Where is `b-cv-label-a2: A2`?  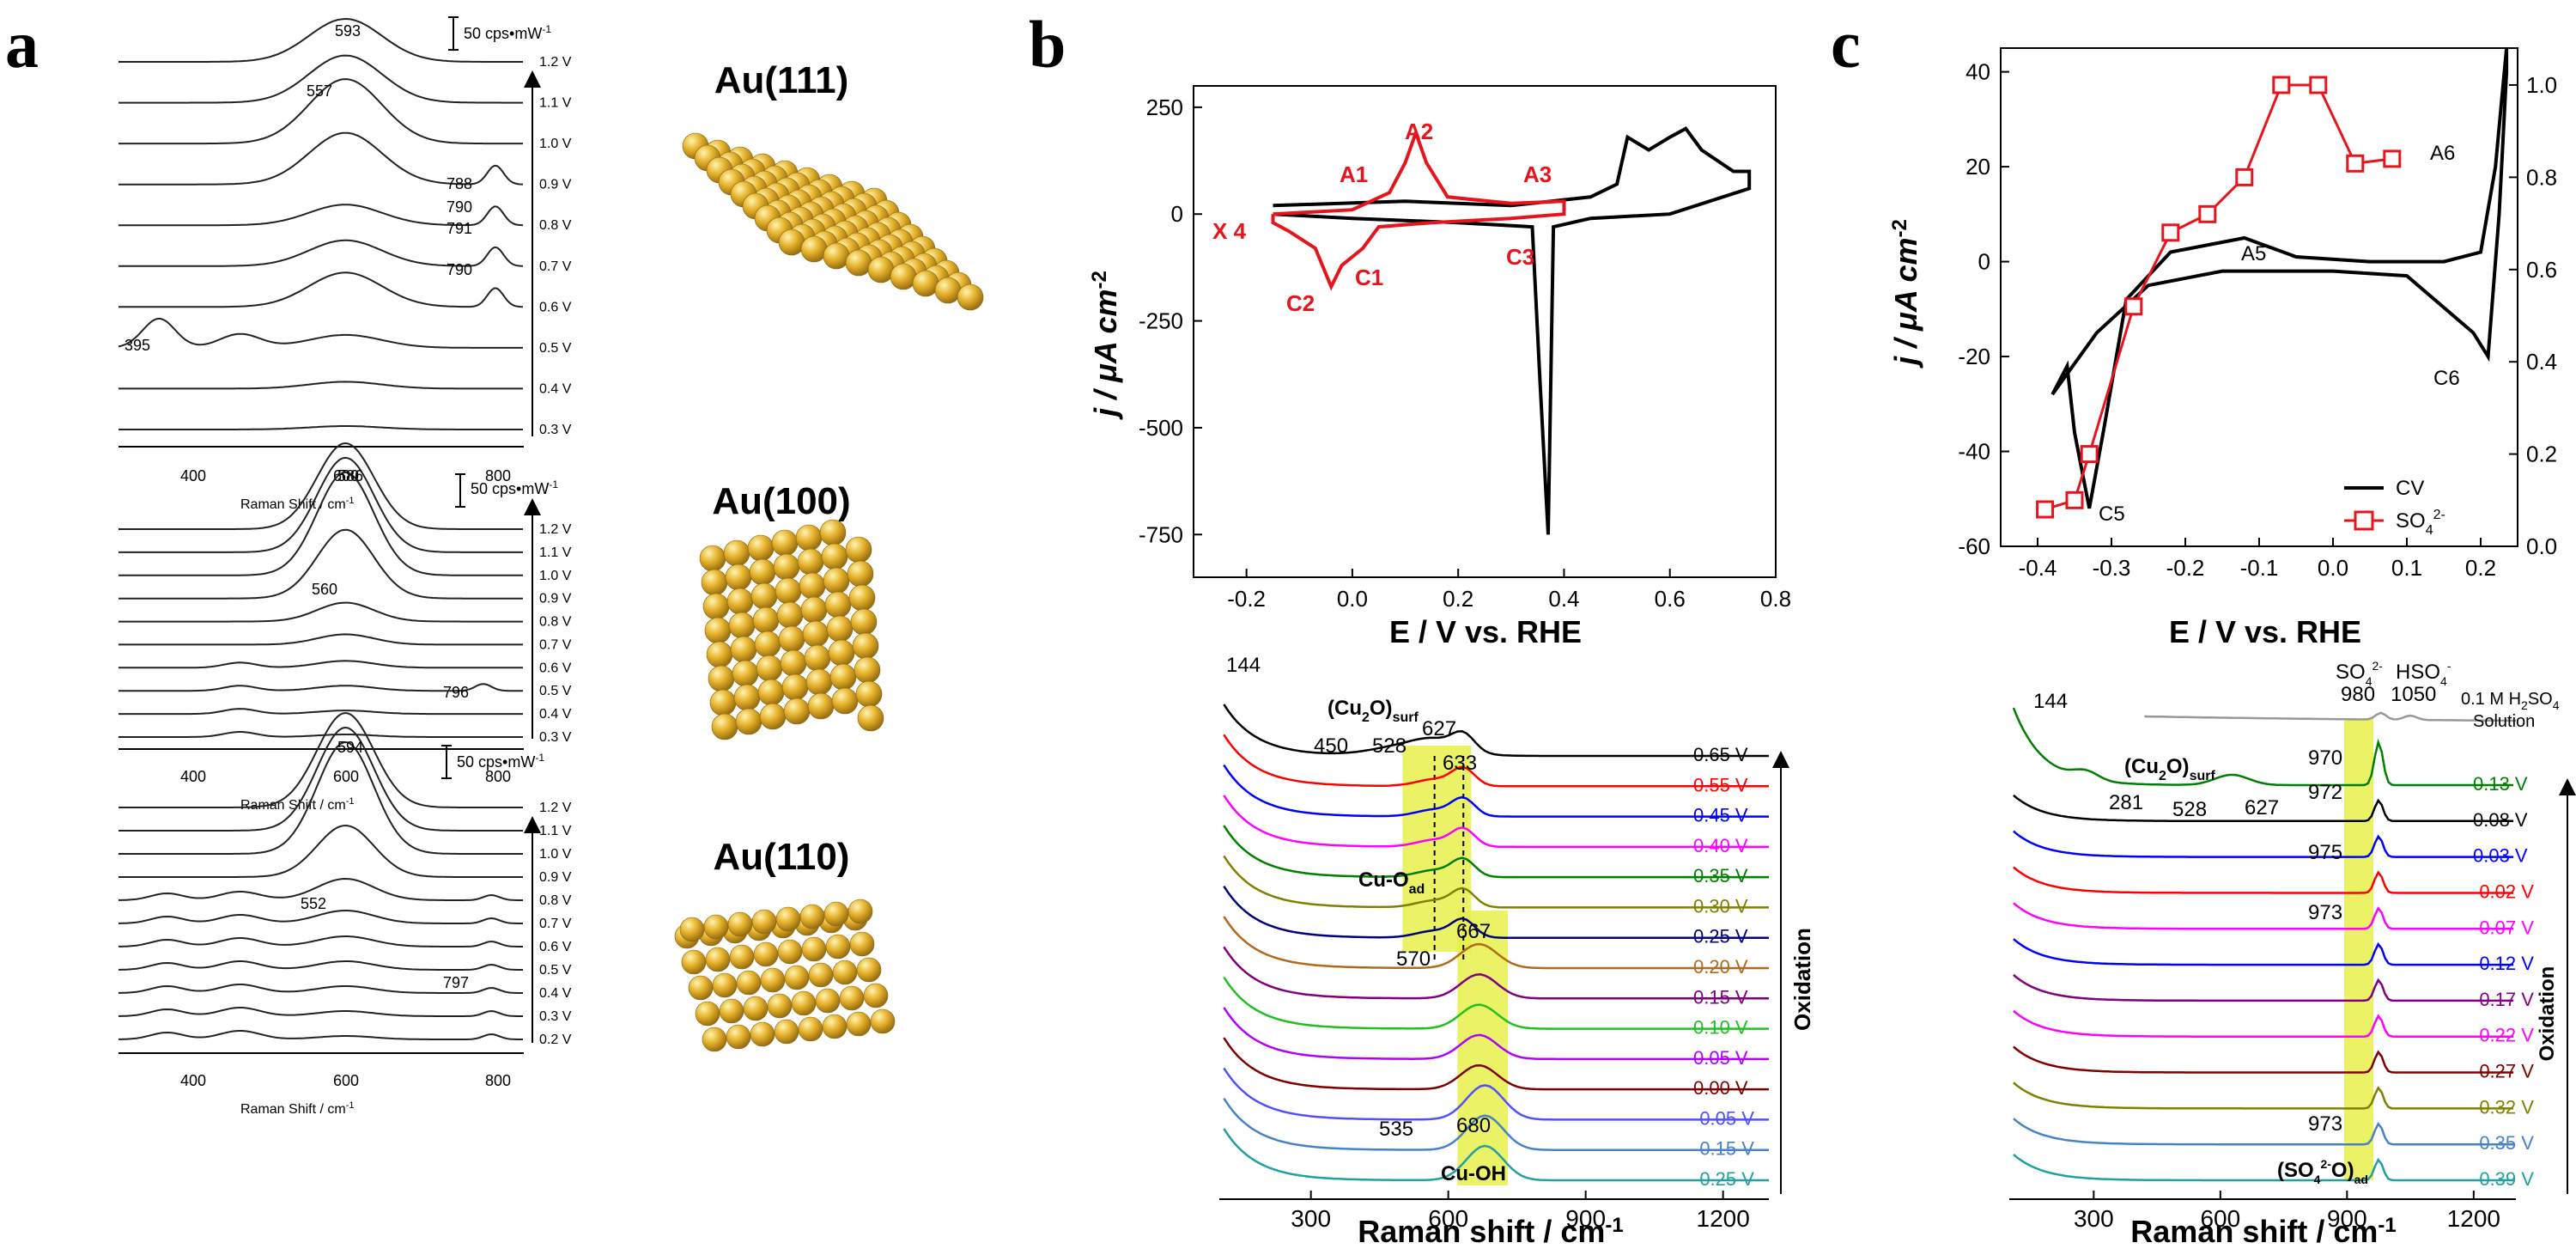 b-cv-label-a2: A2 is located at coordinates (1419, 131).